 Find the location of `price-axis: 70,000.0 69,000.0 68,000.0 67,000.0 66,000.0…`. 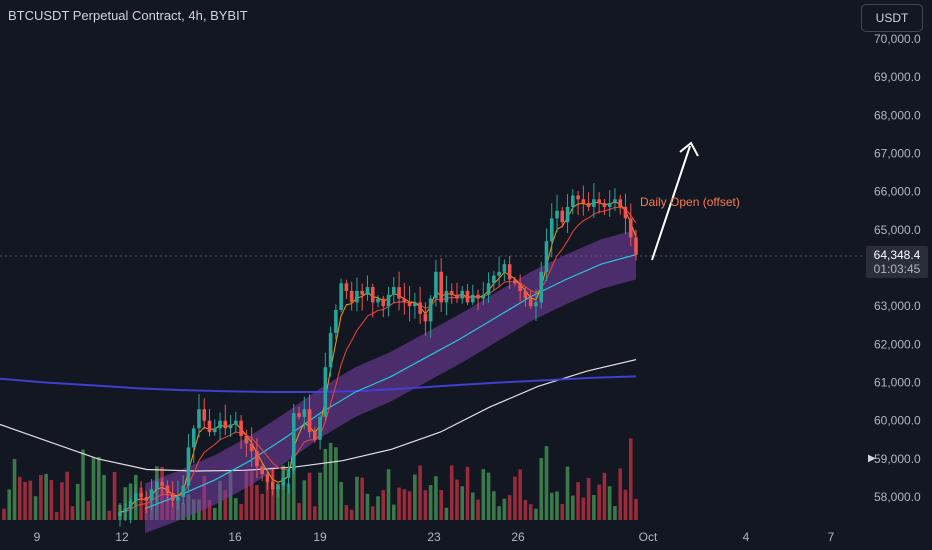

price-axis: 70,000.0 69,000.0 68,000.0 67,000.0 66,000.0… is located at coordinates (897, 268).